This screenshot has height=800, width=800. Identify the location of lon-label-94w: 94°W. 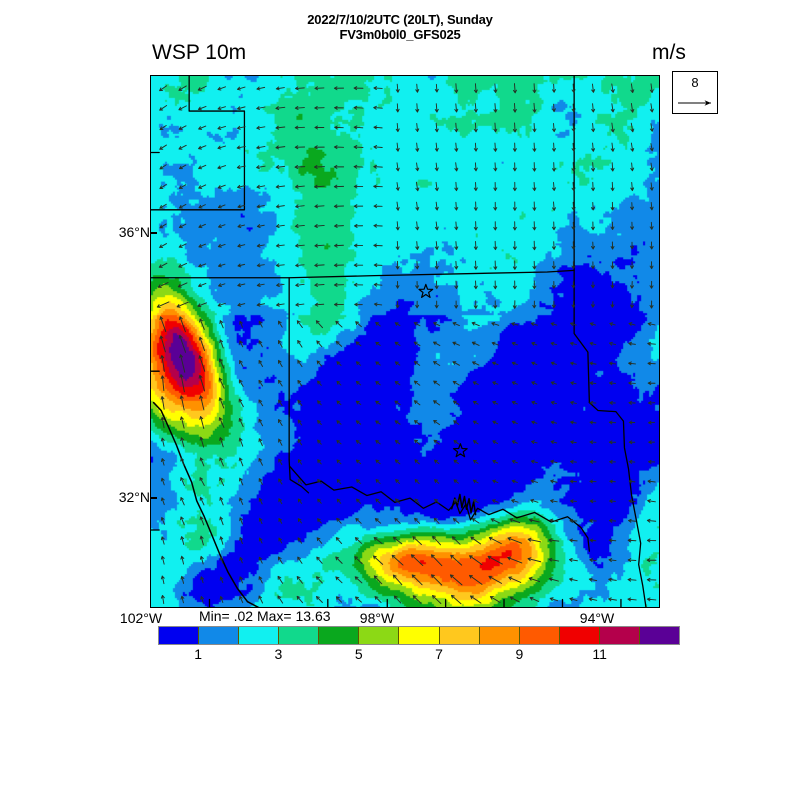
(597, 618).